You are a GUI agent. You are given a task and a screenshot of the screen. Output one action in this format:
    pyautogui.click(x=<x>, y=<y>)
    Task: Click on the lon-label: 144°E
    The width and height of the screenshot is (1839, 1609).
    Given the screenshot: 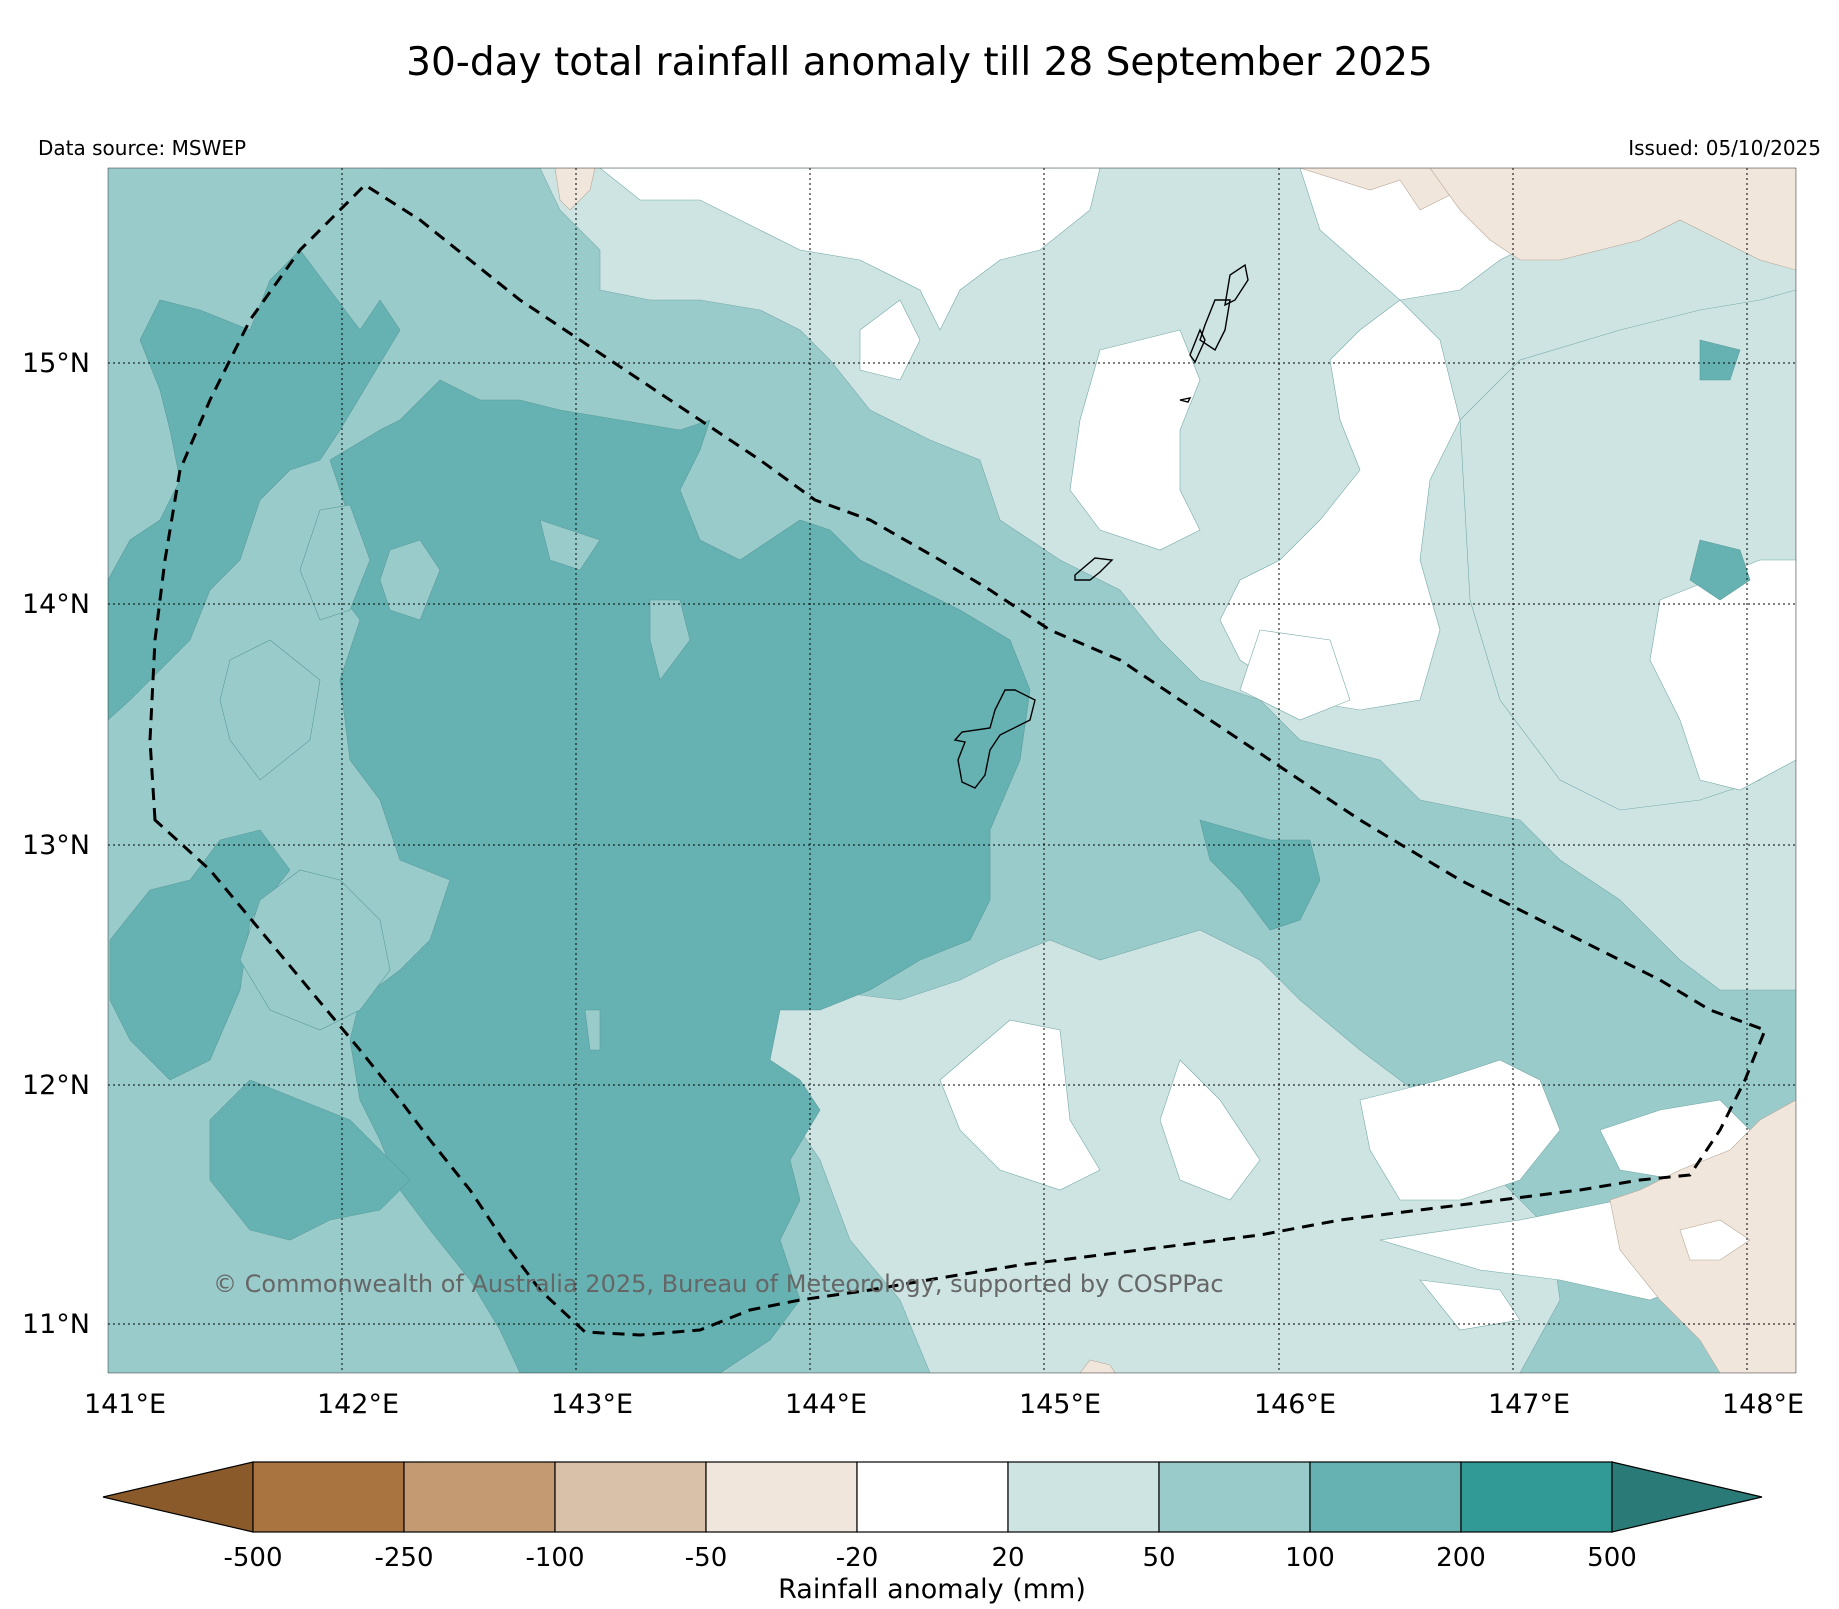 What is the action you would take?
    pyautogui.click(x=826, y=1404)
    